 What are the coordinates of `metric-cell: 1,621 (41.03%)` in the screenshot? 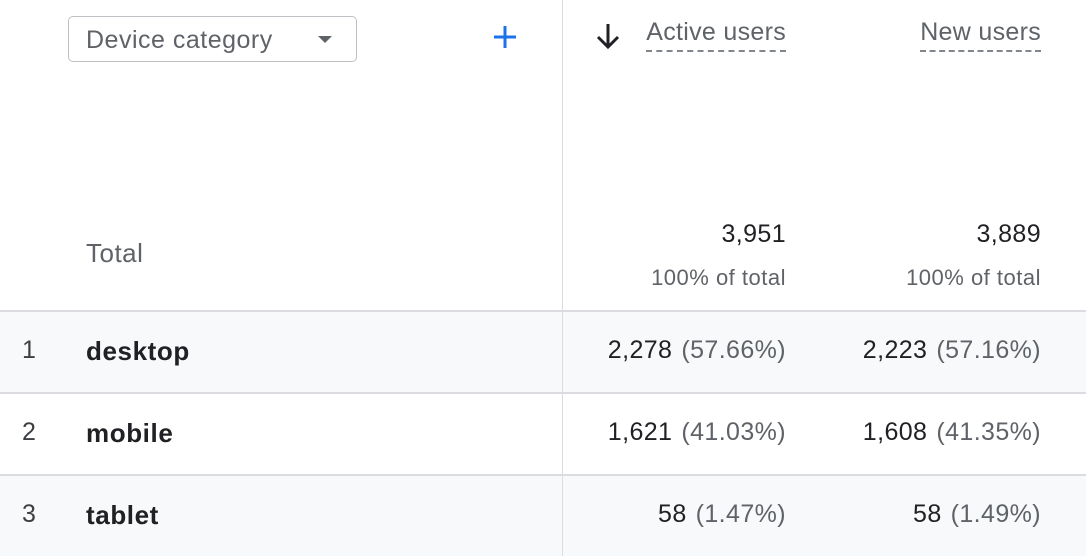 It's located at (697, 432).